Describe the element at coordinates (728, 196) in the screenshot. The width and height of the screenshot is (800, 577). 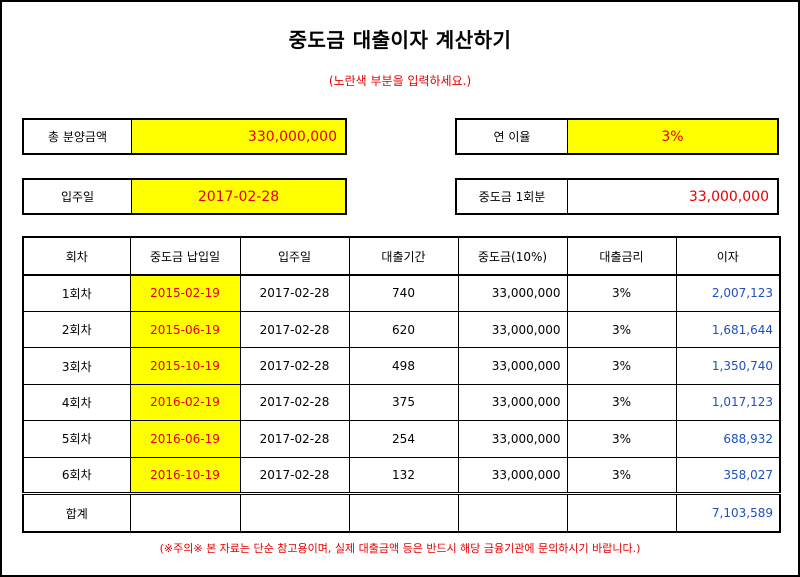
I see `installment-value: 33,000,000` at that location.